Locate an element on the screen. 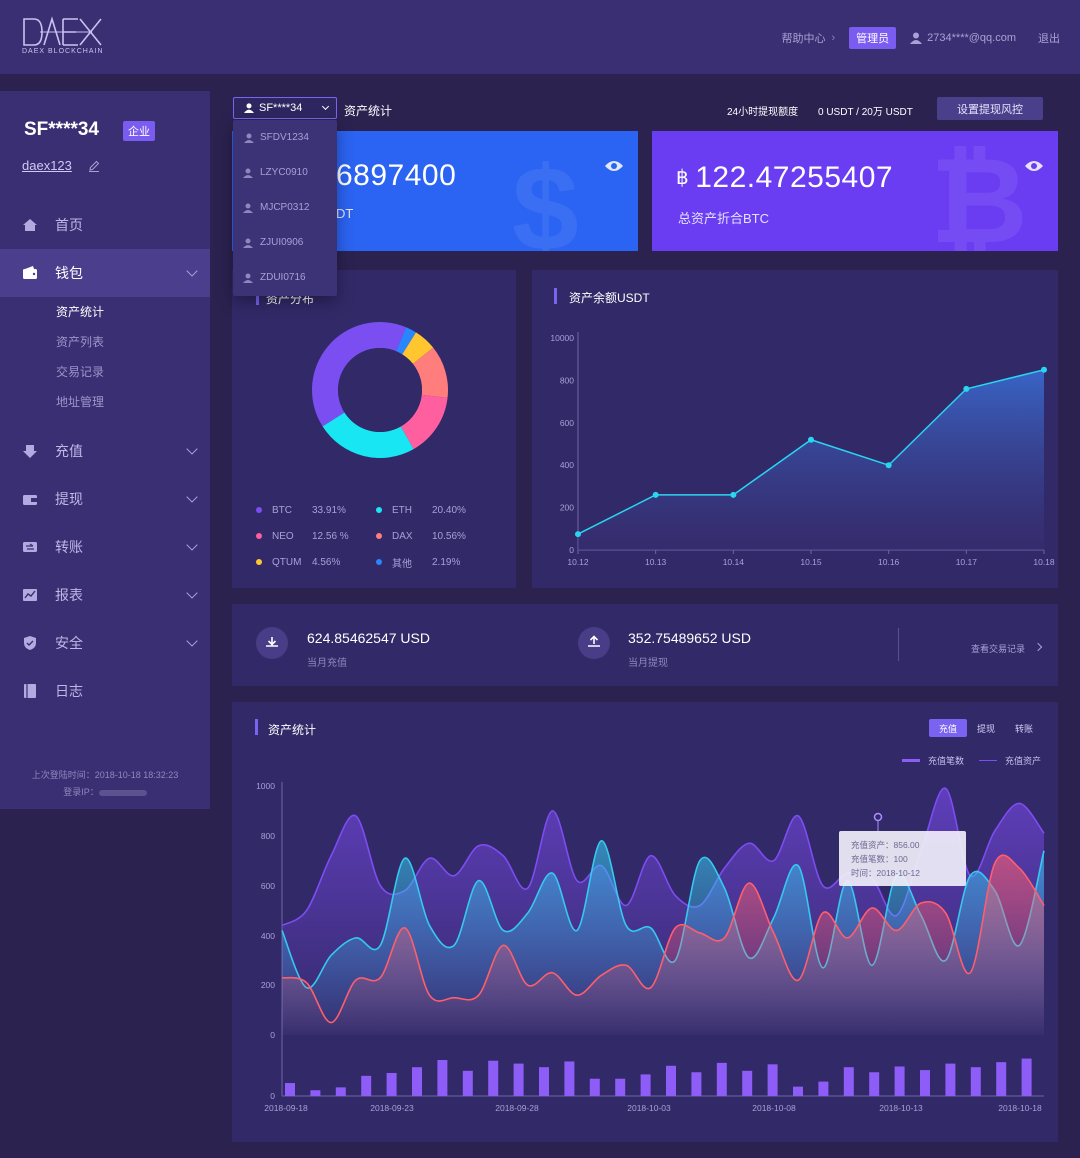  help-center-link: 帮助中心 is located at coordinates (803, 39).